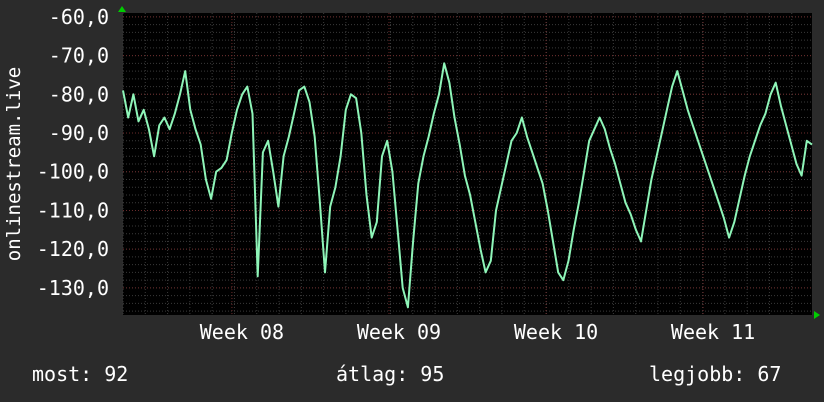 This screenshot has width=824, height=402. I want to click on y-tick-label: -90,0, so click(79, 133).